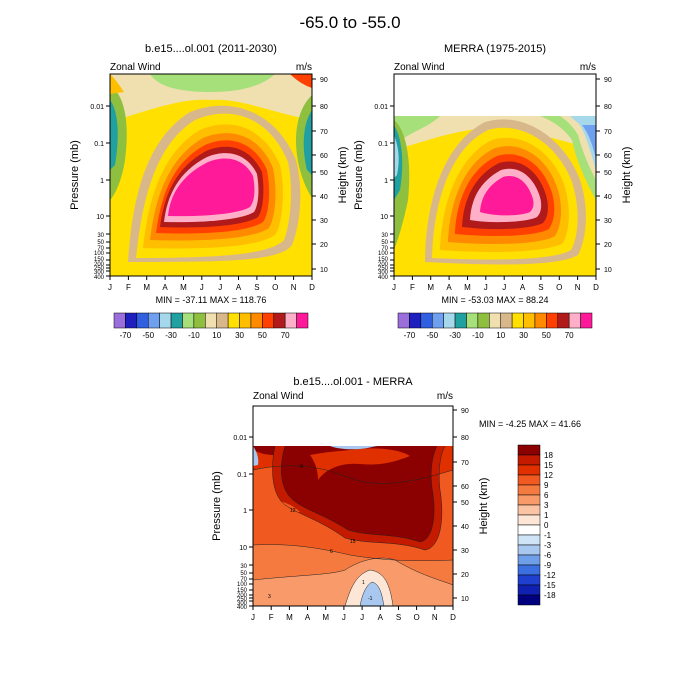 This screenshot has height=700, width=700. What do you see at coordinates (550, 595) in the screenshot?
I see `colorbar-label: -18` at bounding box center [550, 595].